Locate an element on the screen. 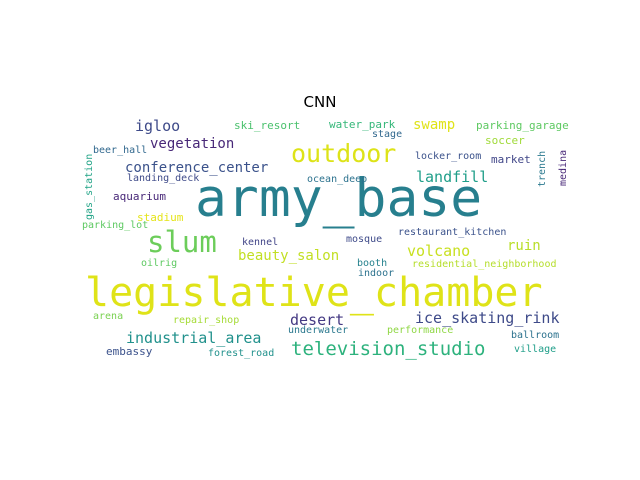 This screenshot has width=640, height=480. word-gas-station: gas_station is located at coordinates (89, 186).